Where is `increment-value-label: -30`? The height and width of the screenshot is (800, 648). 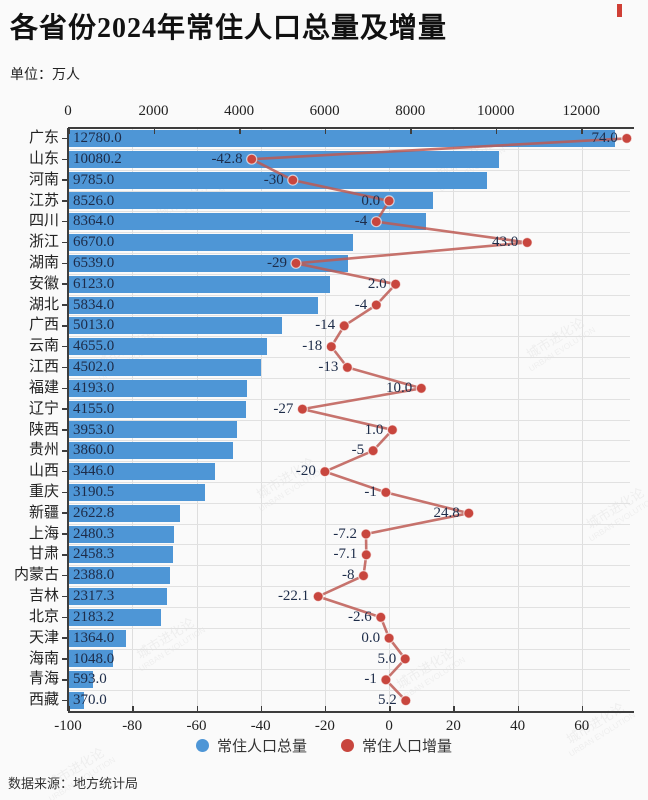
increment-value-label: -30 is located at coordinates (273, 179).